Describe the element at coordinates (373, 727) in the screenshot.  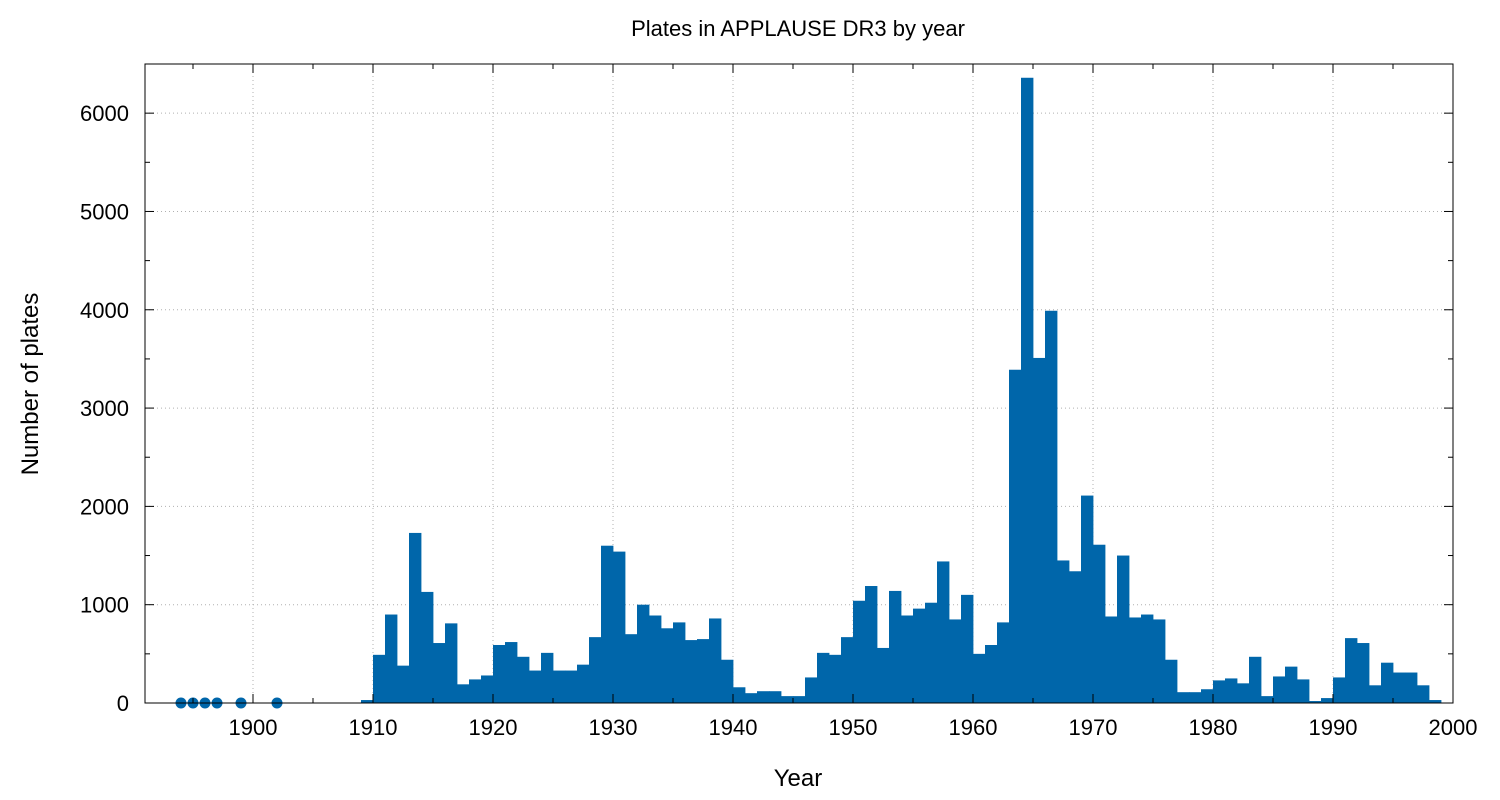
I see `x-tick-label: 1910` at that location.